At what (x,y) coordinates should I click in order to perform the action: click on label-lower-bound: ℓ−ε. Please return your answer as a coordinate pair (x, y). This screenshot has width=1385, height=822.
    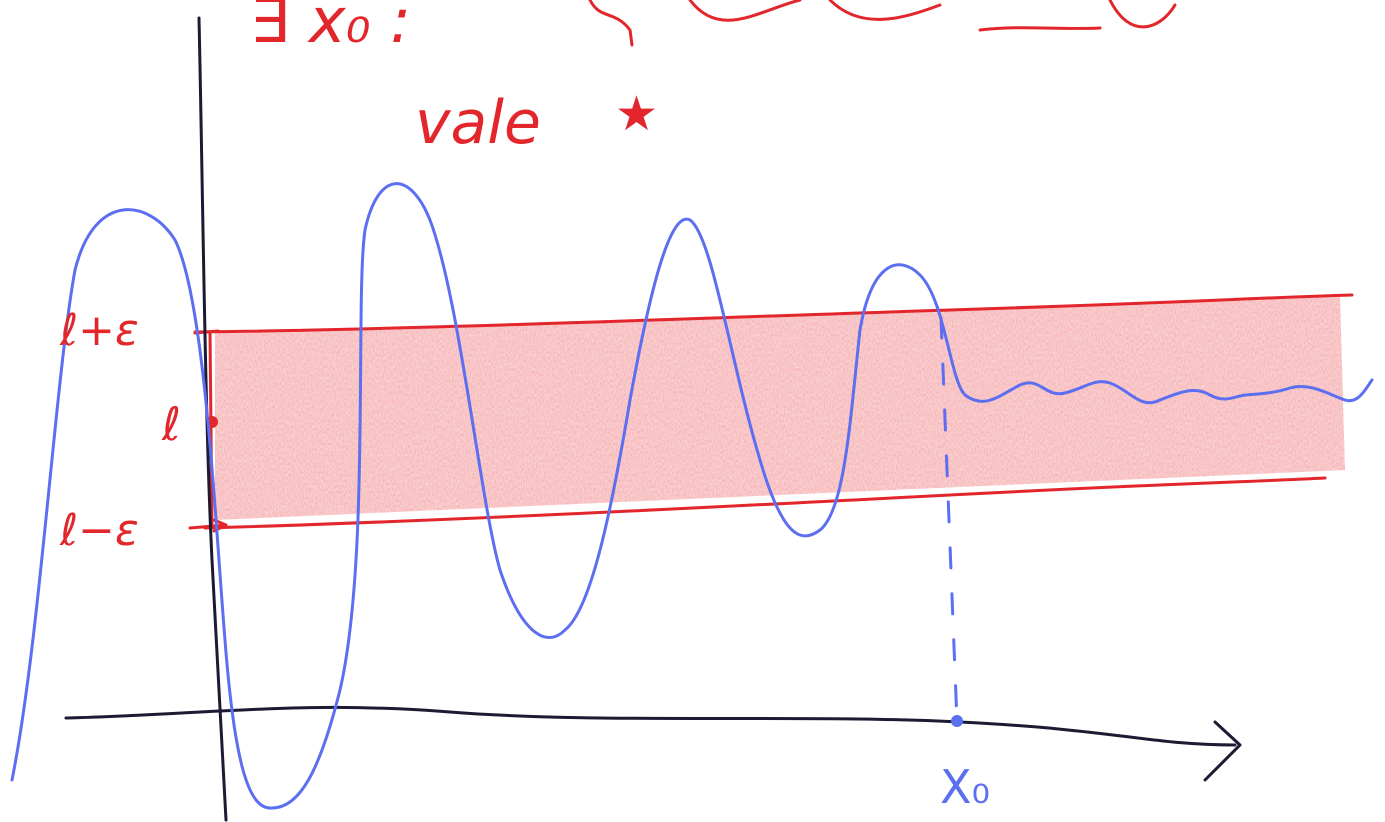
    Looking at the image, I should click on (99, 530).